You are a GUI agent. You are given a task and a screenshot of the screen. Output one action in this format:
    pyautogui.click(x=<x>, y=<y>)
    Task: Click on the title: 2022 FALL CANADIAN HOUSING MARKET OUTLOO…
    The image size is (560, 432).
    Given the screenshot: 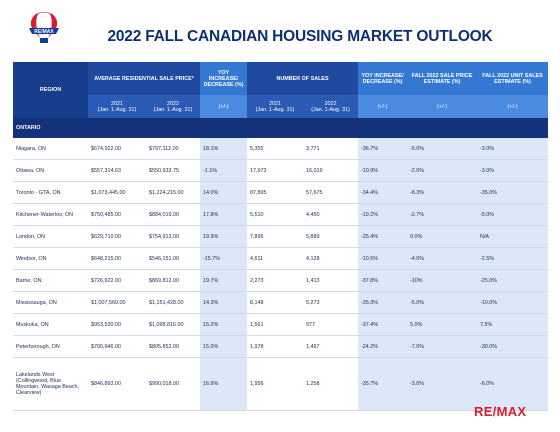 What is the action you would take?
    pyautogui.click(x=300, y=36)
    